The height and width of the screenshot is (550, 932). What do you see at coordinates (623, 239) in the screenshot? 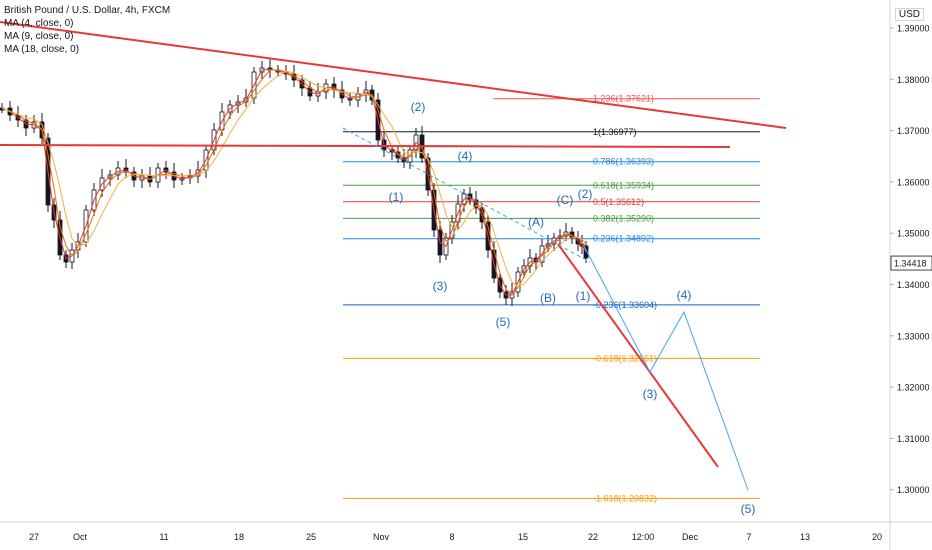
I see `fib-level-label: 0.236(1.34892)` at bounding box center [623, 239].